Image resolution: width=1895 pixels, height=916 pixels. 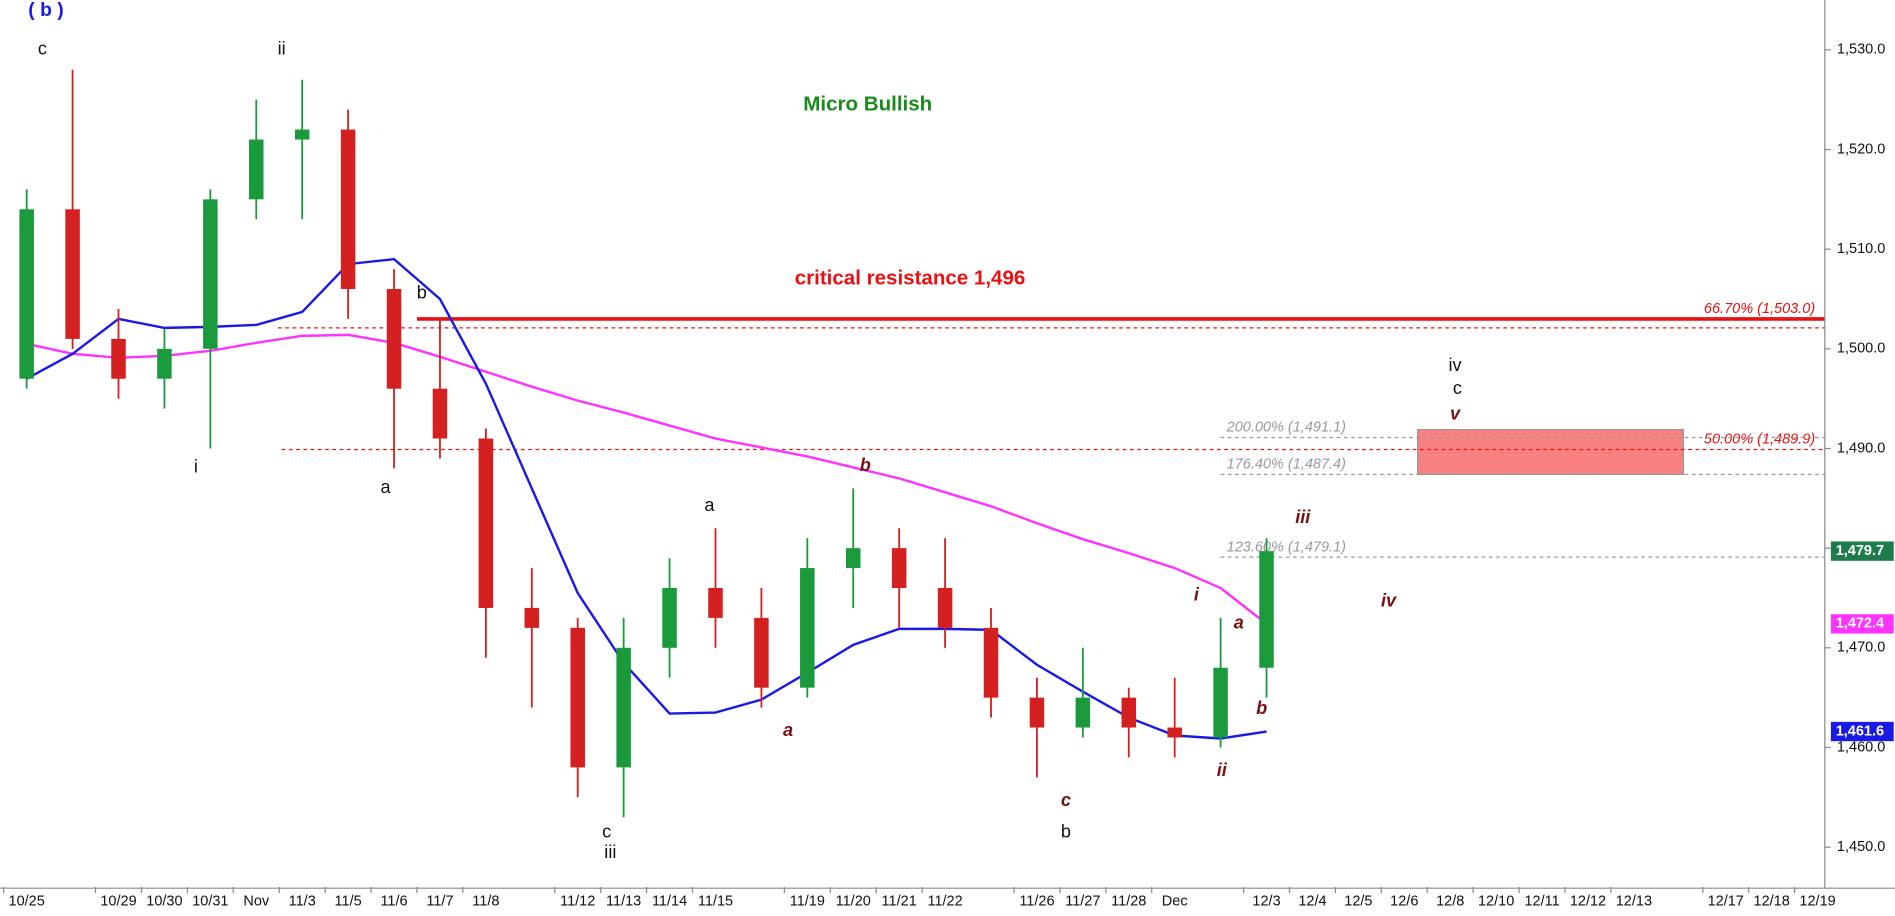 I want to click on wave-label: i, so click(x=196, y=466).